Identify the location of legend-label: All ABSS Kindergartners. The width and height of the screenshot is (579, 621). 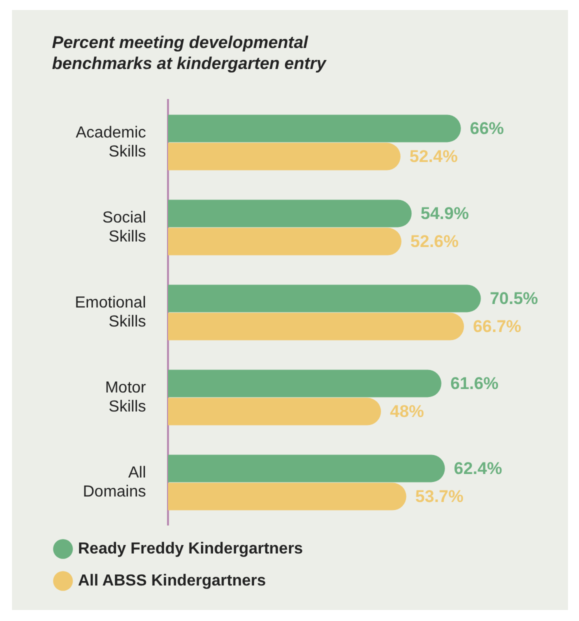
(172, 581).